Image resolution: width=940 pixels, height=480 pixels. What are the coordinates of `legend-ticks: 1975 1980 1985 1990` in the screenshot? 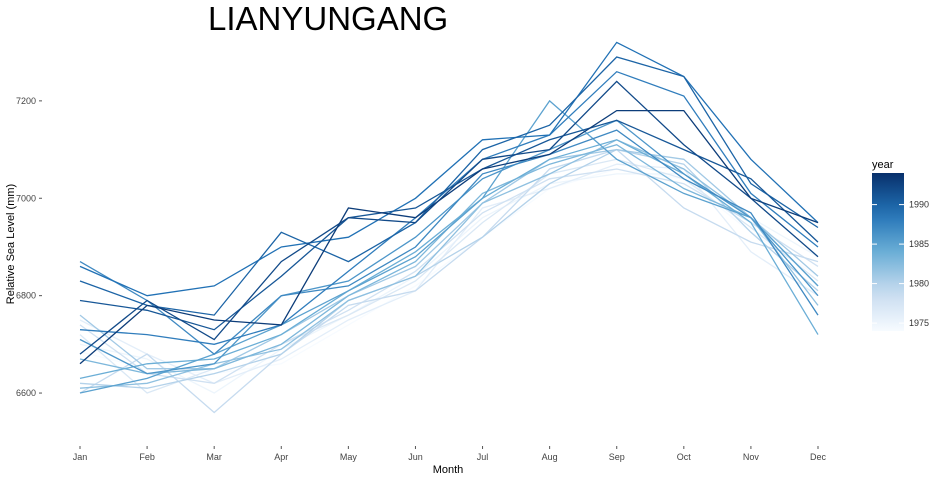 It's located at (900, 264).